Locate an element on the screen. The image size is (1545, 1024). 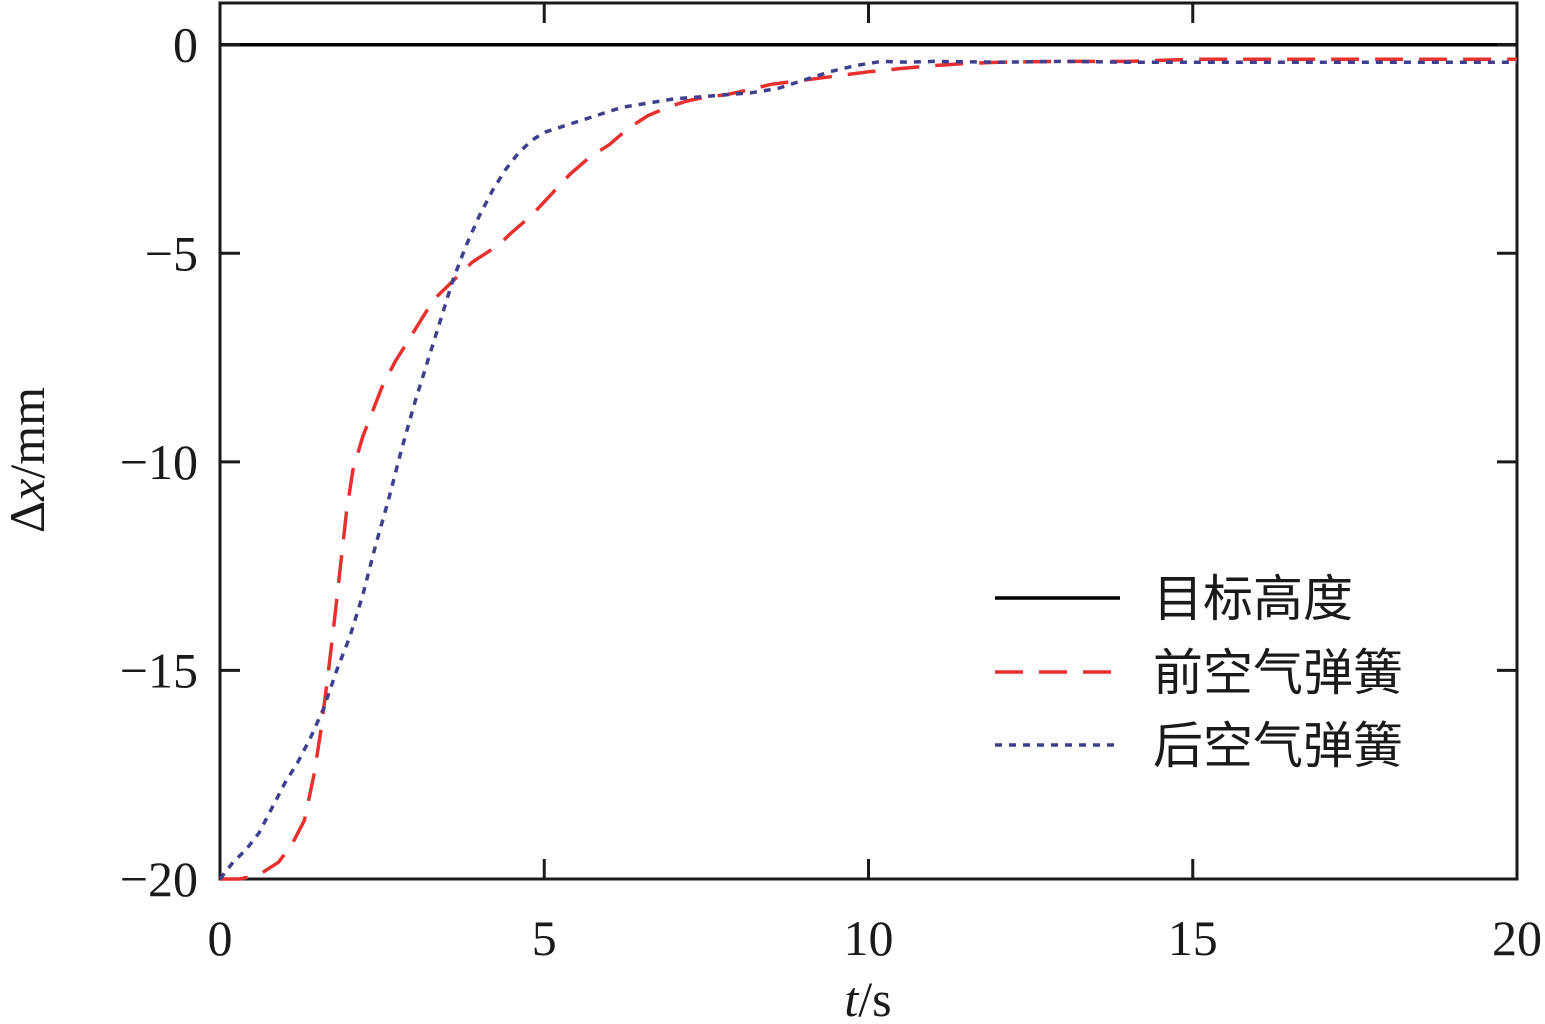
y-tick-label: −20 is located at coordinates (159, 879).